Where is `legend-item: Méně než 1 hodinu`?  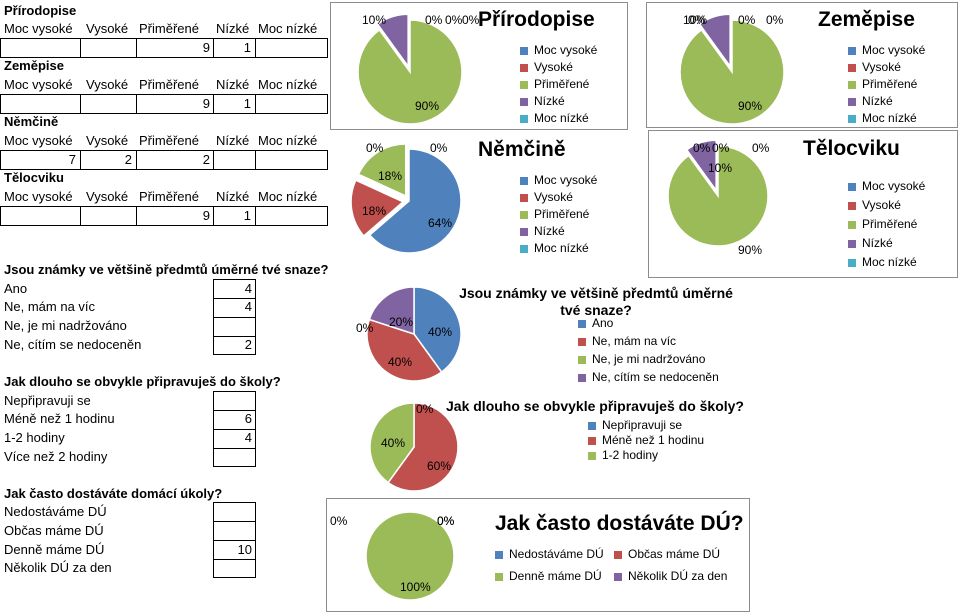 legend-item: Méně než 1 hodinu is located at coordinates (646, 440).